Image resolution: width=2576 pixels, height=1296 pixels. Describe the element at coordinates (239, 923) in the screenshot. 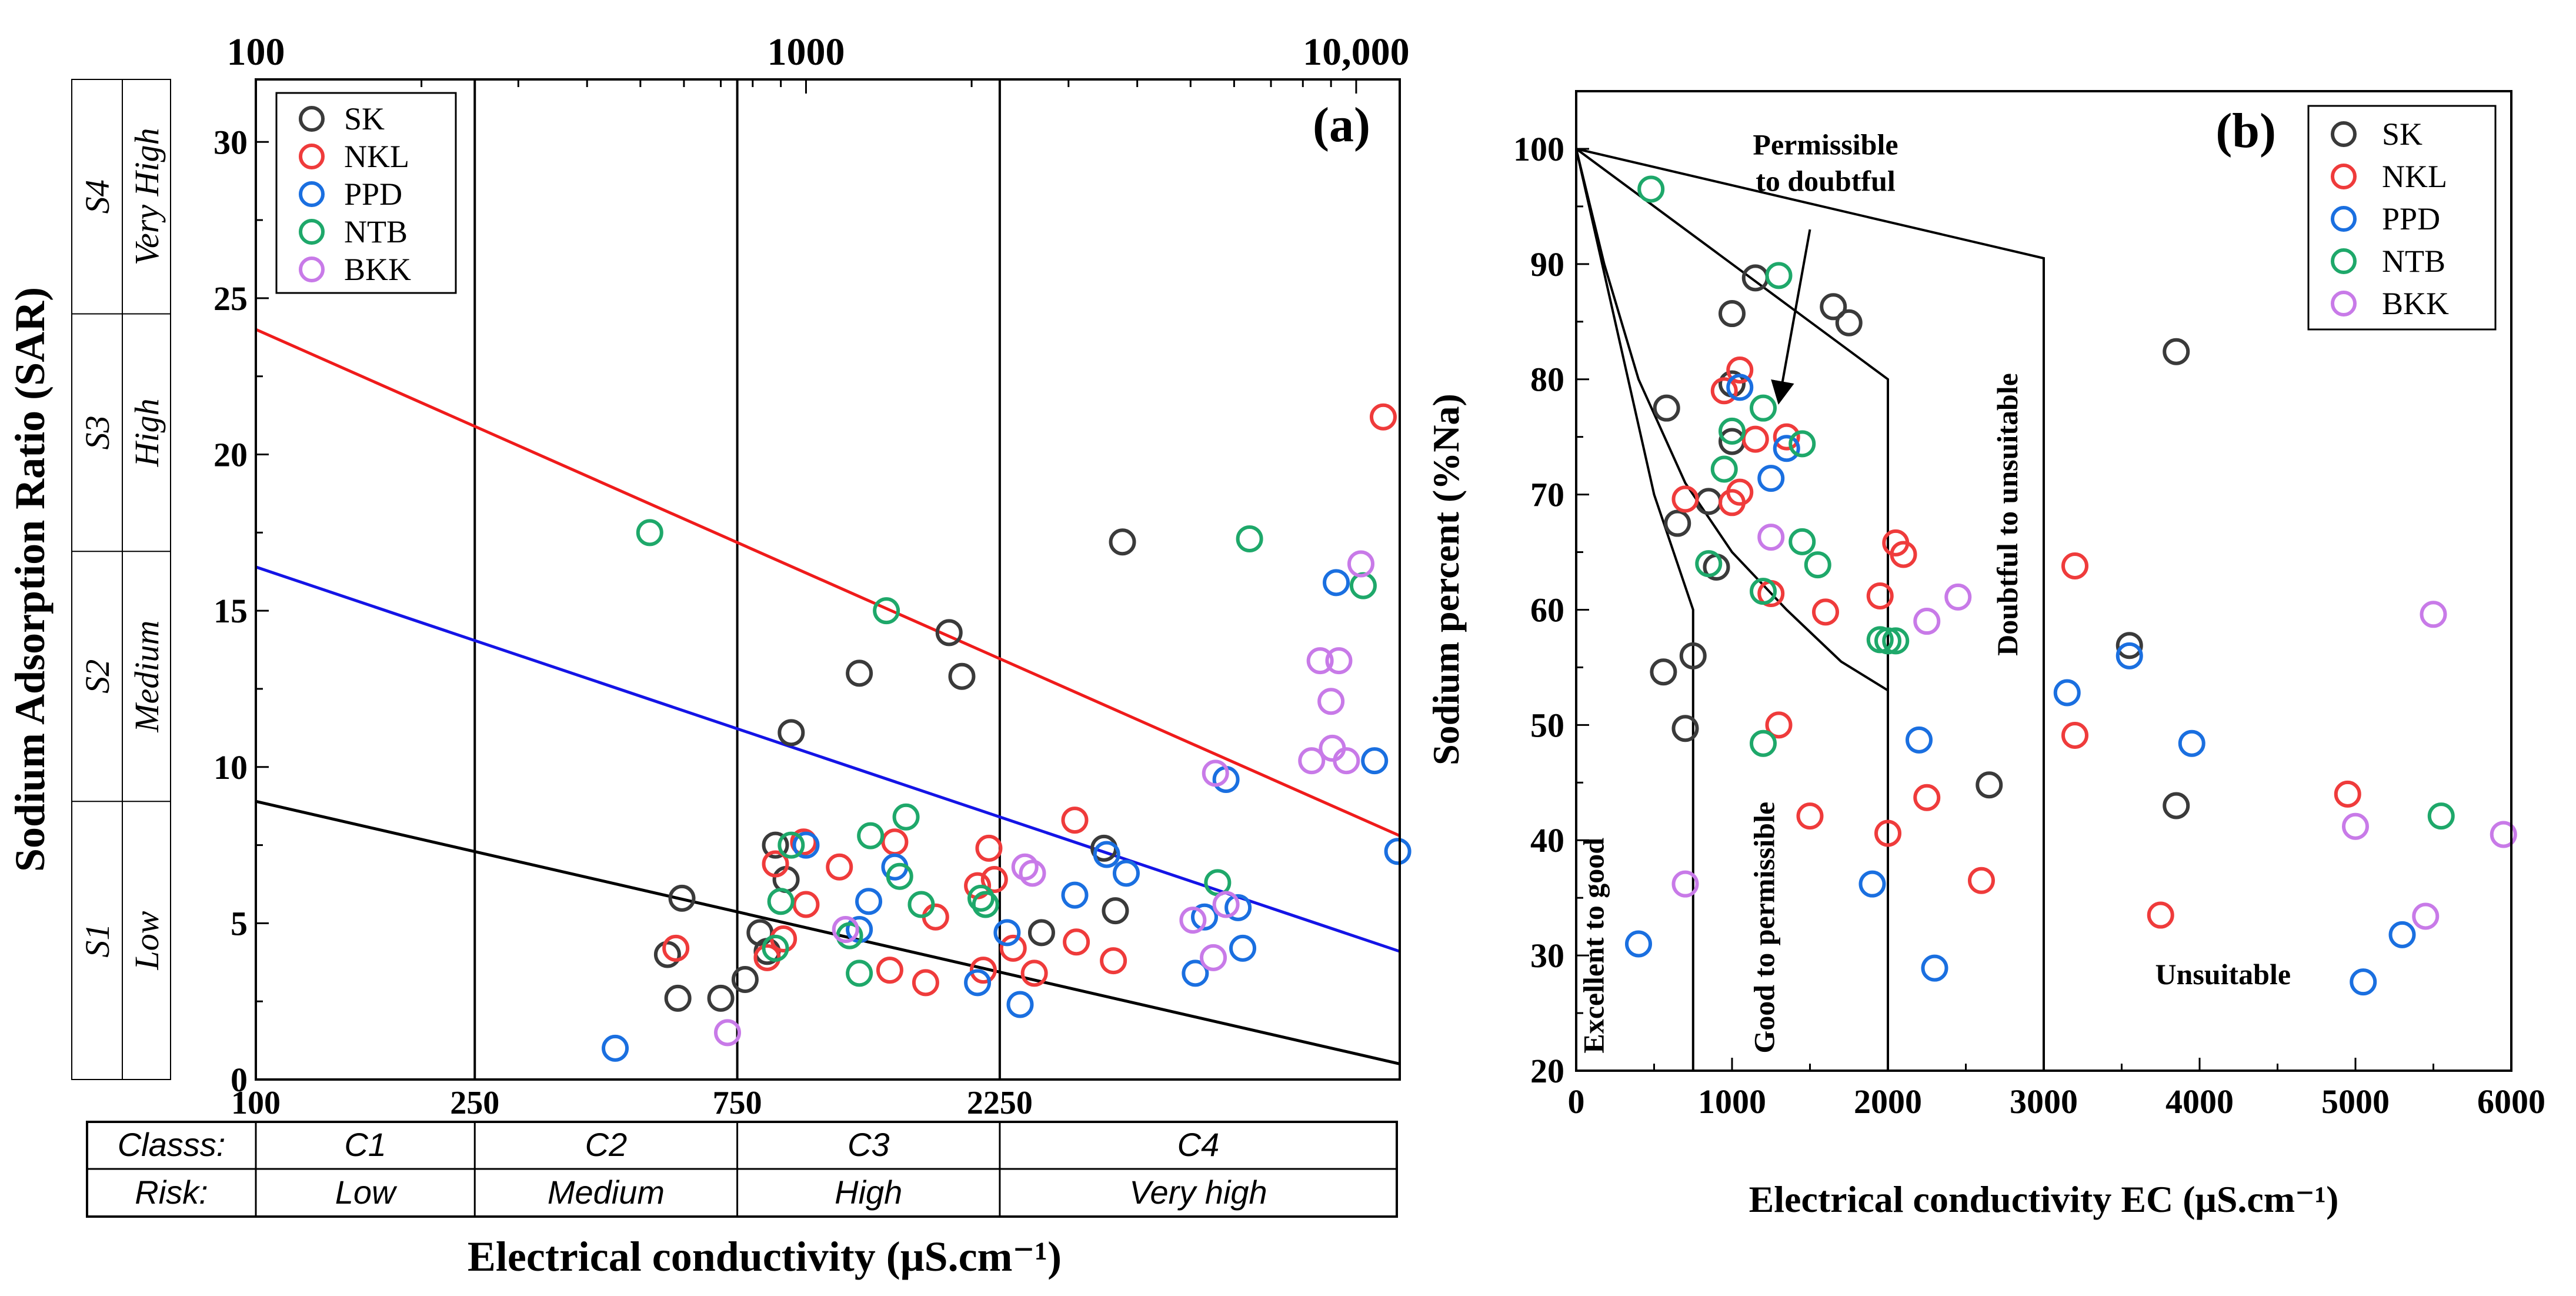

I see `y-tick-label-5: 5` at that location.